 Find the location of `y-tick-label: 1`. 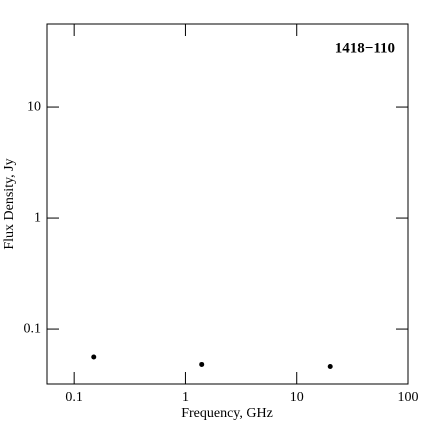

y-tick-label: 1 is located at coordinates (37, 217).